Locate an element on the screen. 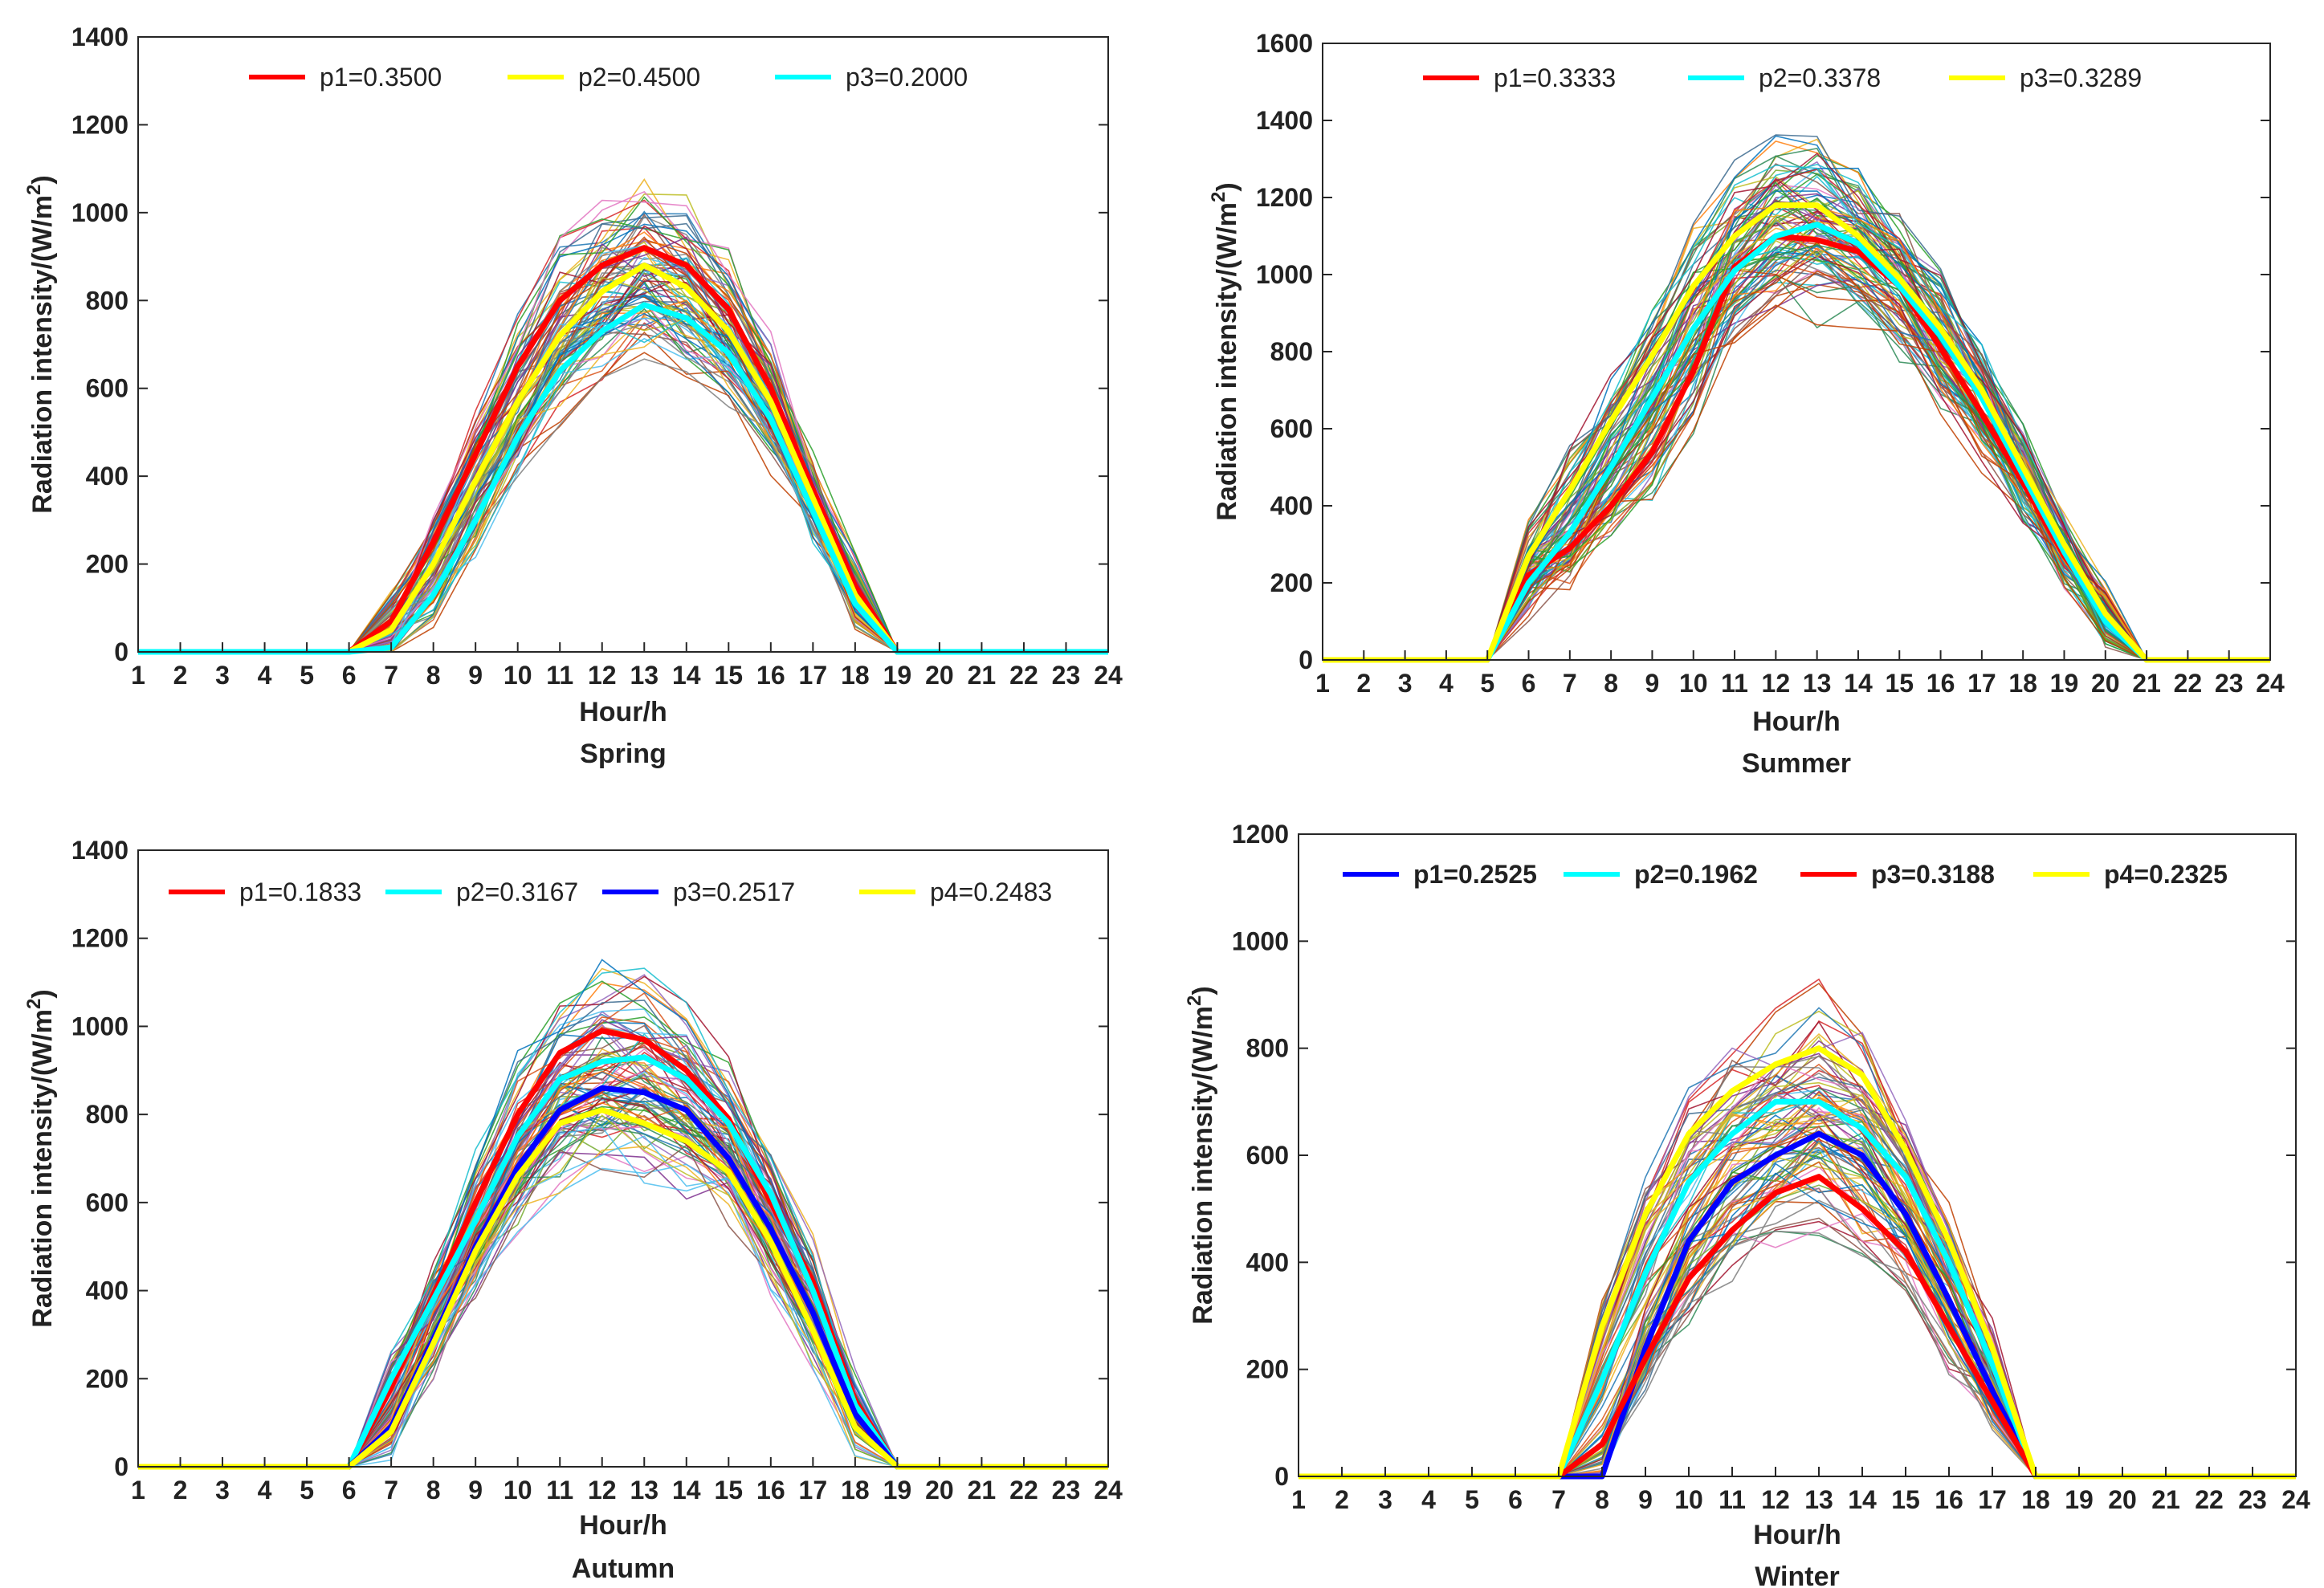 The height and width of the screenshot is (1588, 2324). spring-series-line-p3 is located at coordinates (623, 479).